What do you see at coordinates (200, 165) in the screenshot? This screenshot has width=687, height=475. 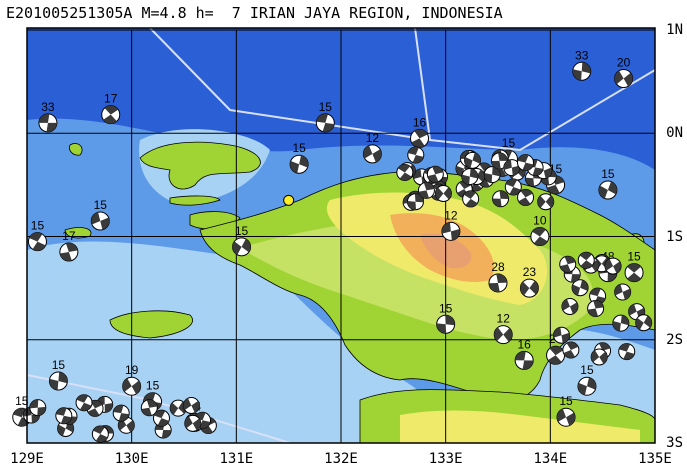 I see `island-waigeo` at bounding box center [200, 165].